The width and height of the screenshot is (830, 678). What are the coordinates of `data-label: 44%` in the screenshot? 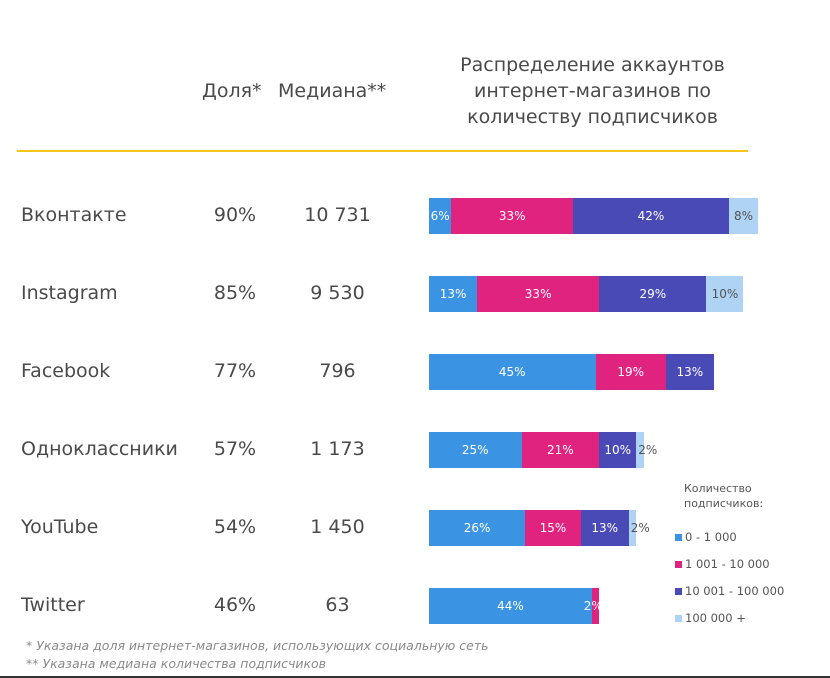 It's located at (510, 606).